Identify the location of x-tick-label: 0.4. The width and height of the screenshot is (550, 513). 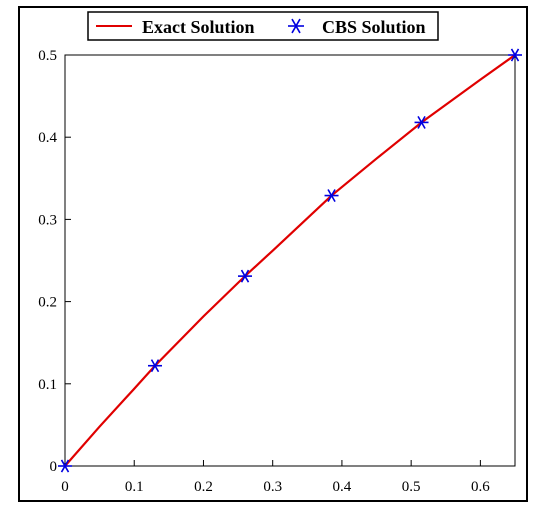
(342, 487).